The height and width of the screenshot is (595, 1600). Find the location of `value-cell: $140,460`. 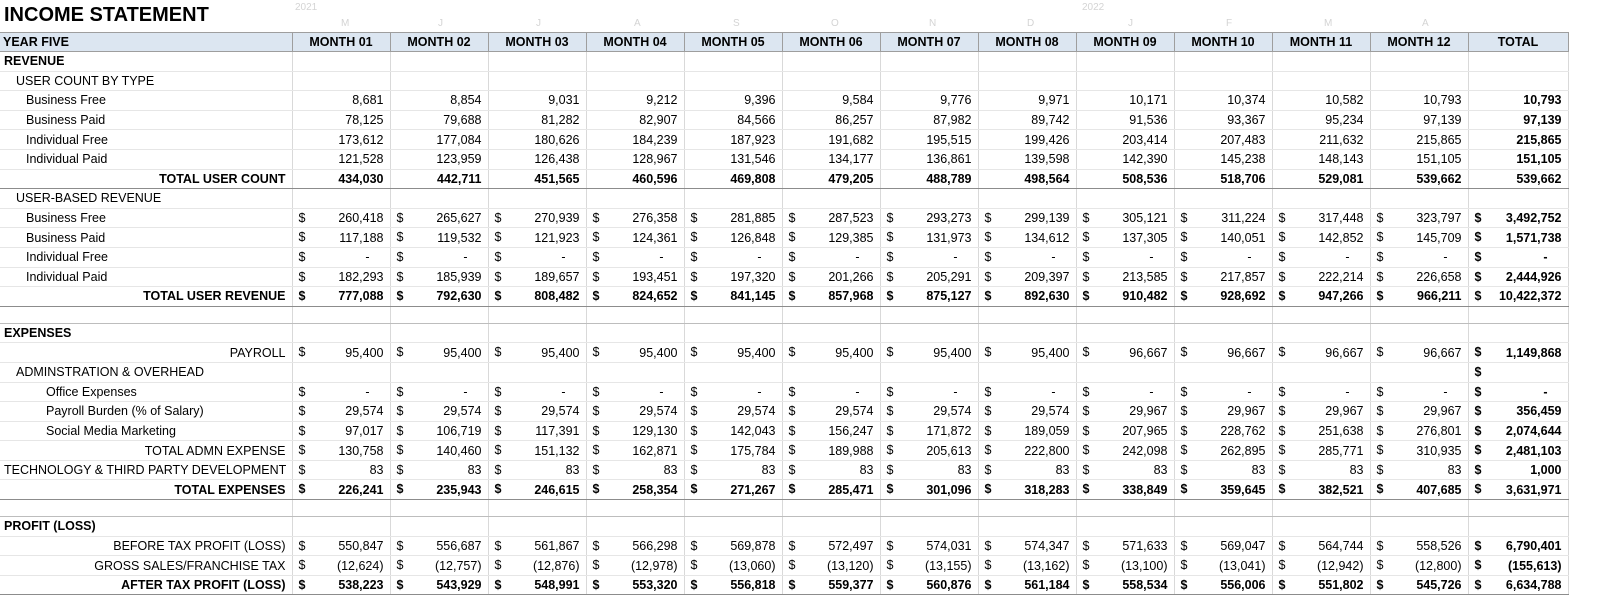

value-cell: $140,460 is located at coordinates (439, 450).